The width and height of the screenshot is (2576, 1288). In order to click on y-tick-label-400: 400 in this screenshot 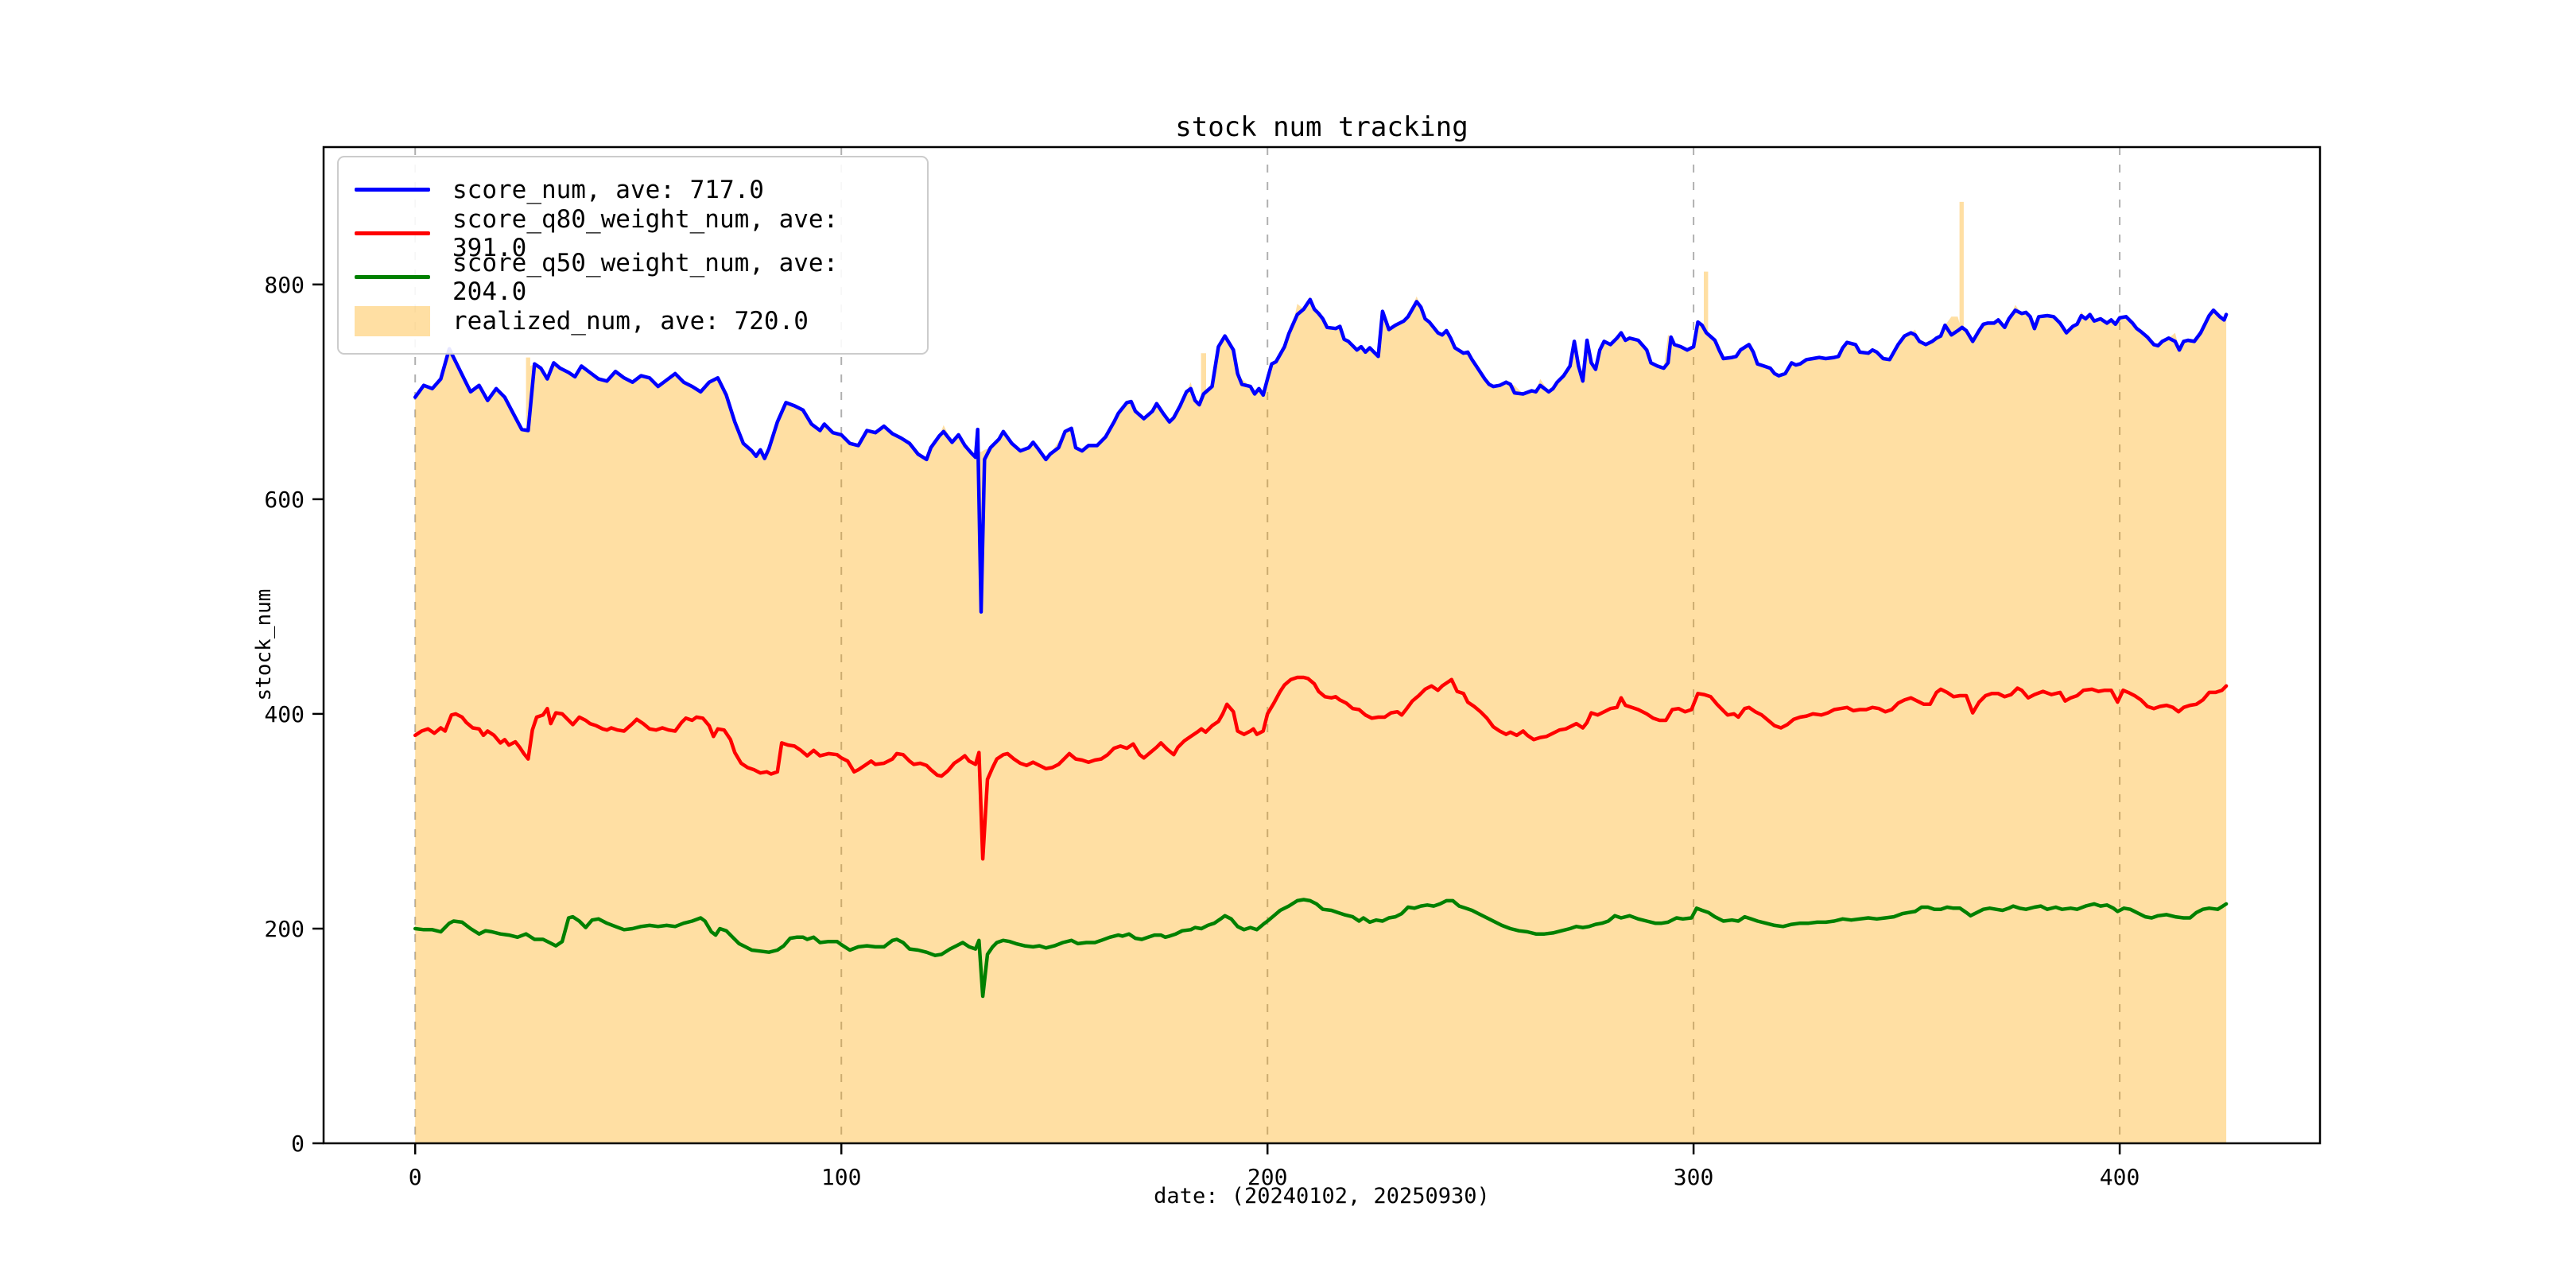, I will do `click(284, 714)`.